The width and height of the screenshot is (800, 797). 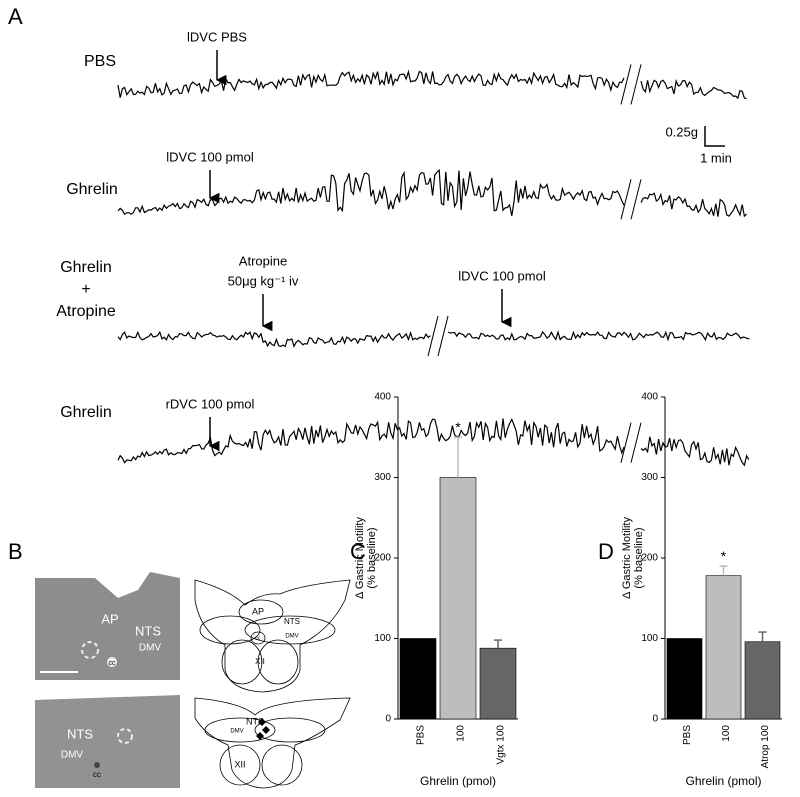 I want to click on panel-label: C, so click(x=358, y=551).